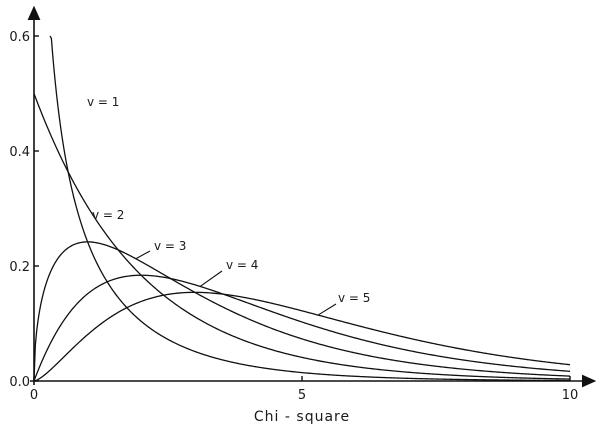 The width and height of the screenshot is (596, 437). Describe the element at coordinates (34, 395) in the screenshot. I see `x-tick-label: 0` at that location.